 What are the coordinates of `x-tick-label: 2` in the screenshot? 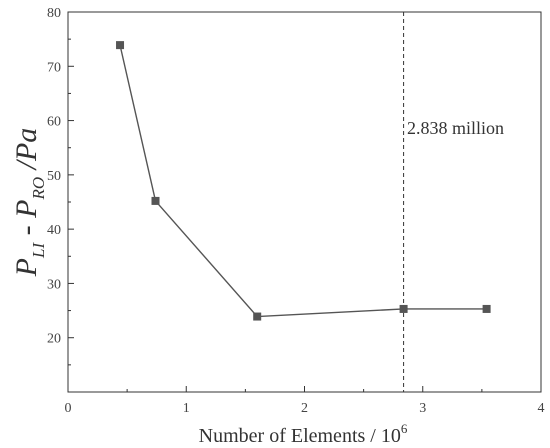 It's located at (304, 408).